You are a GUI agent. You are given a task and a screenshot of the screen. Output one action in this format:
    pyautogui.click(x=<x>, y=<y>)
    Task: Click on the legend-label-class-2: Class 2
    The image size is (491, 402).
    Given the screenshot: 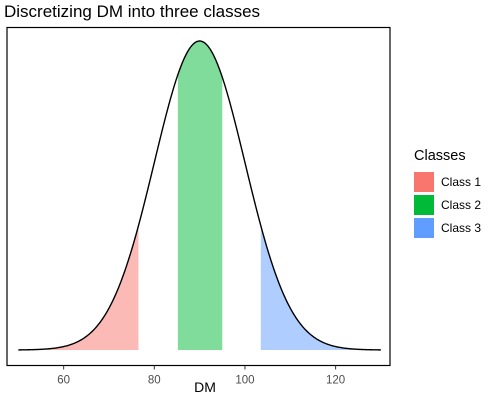 What is the action you would take?
    pyautogui.click(x=461, y=204)
    